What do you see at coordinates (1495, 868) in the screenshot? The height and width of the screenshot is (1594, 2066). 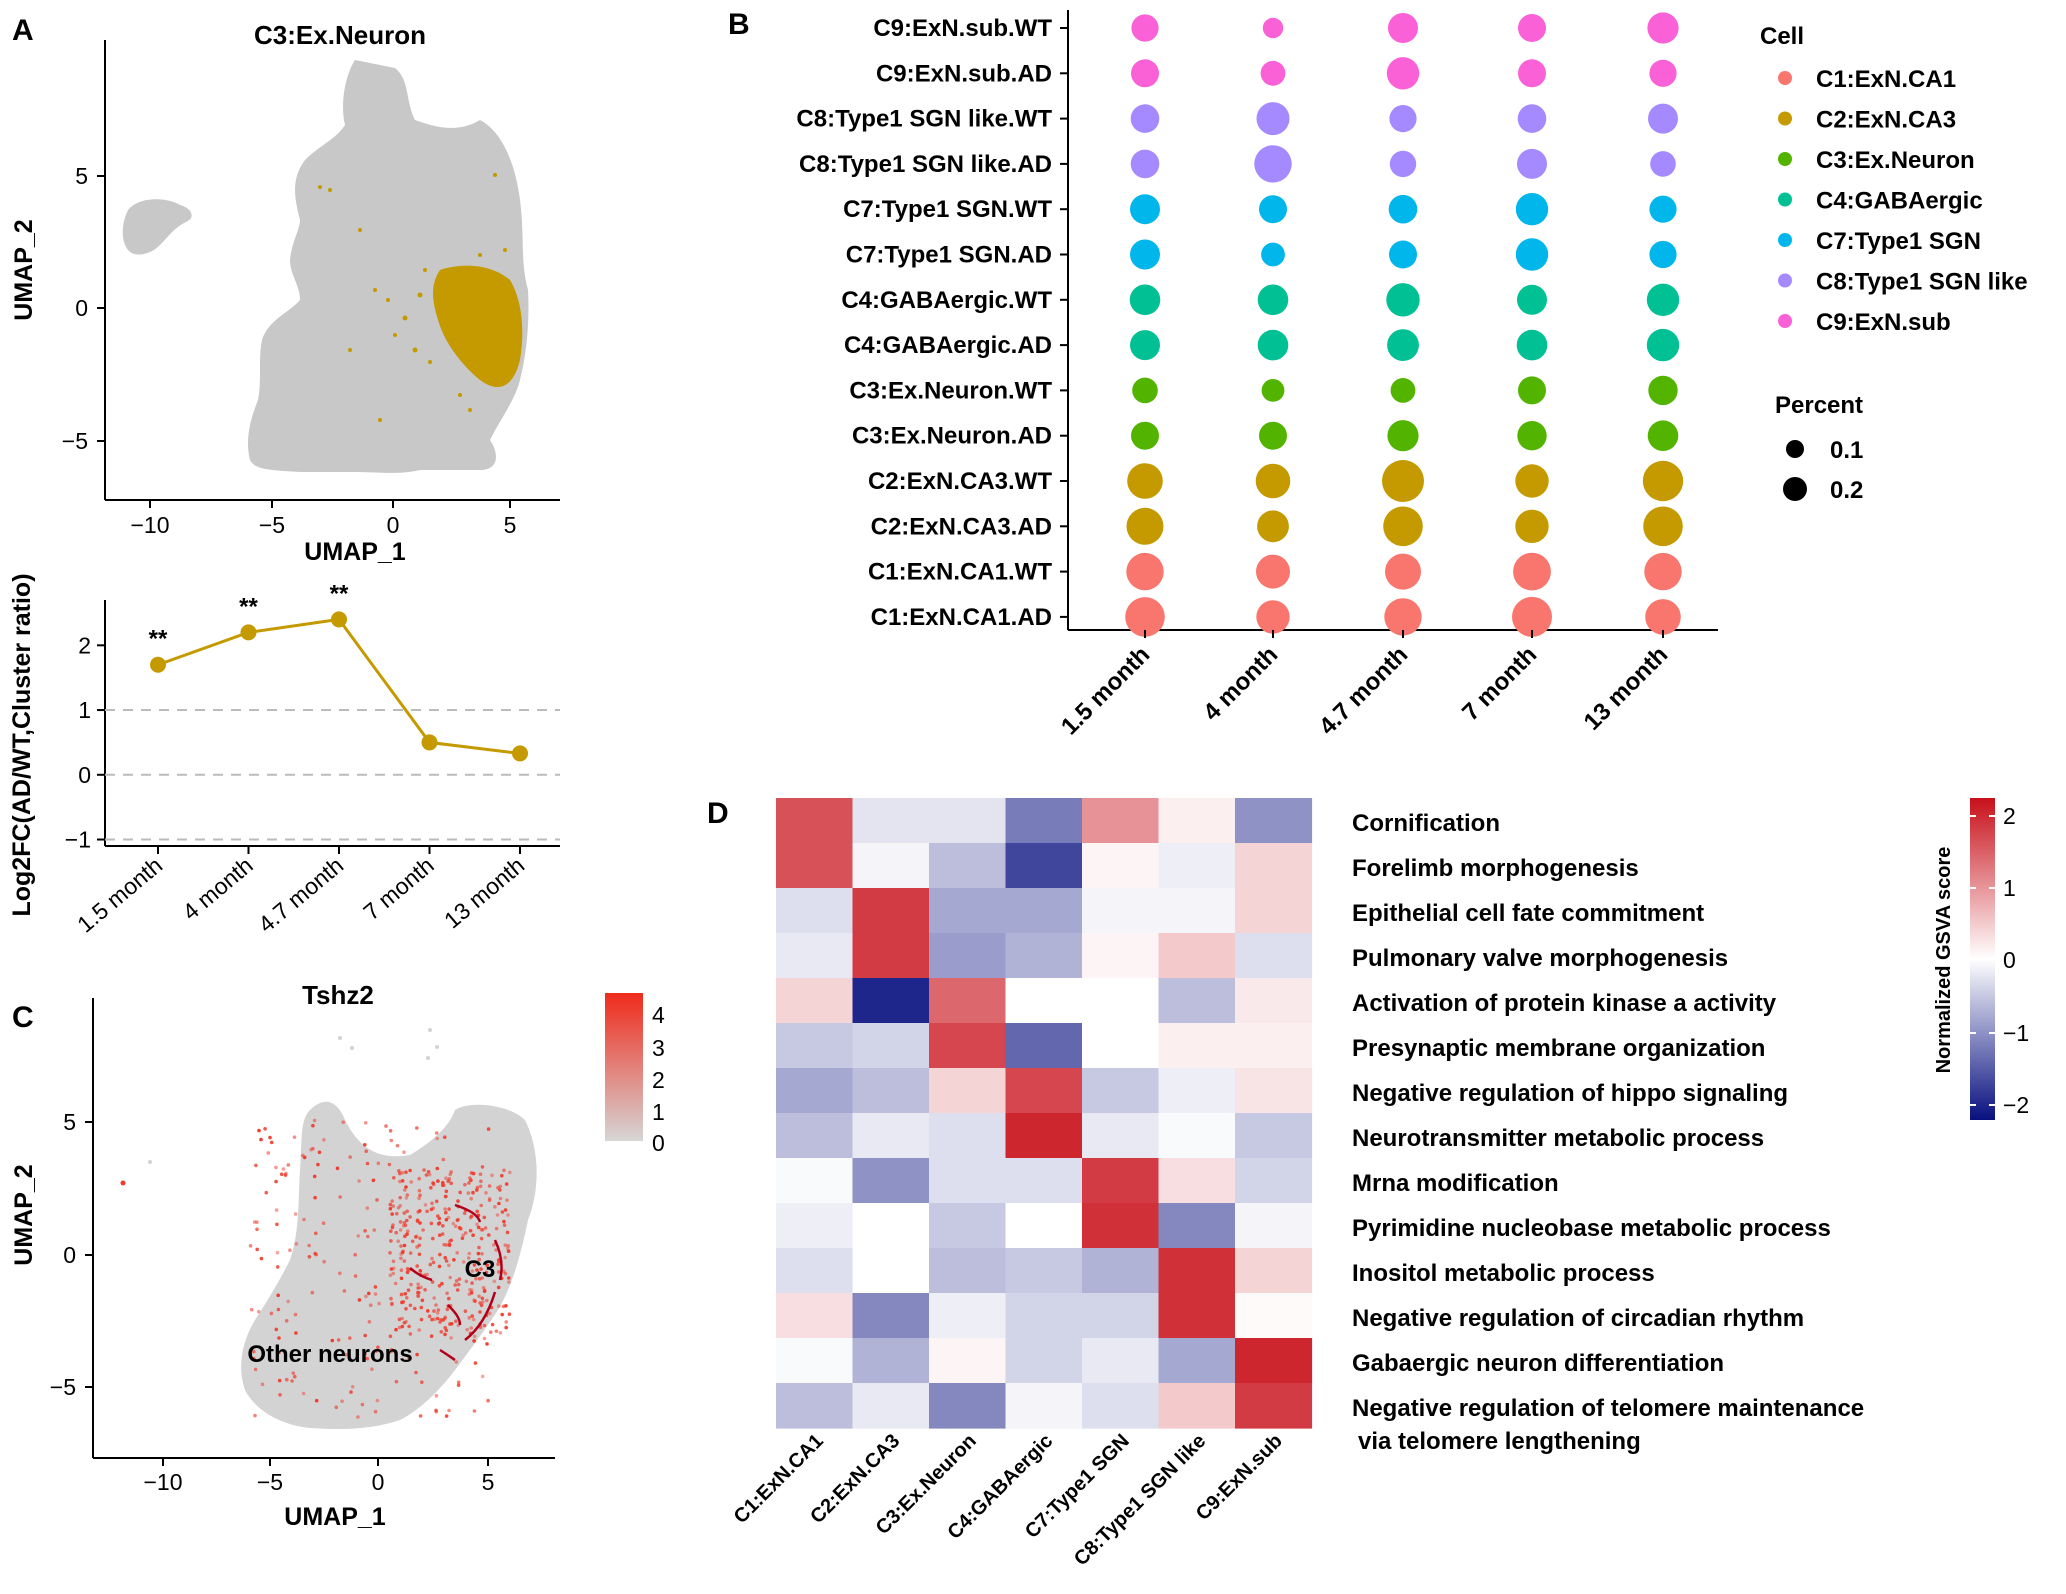 I see `heatmap-row-label: Forelimb morphogenesis` at bounding box center [1495, 868].